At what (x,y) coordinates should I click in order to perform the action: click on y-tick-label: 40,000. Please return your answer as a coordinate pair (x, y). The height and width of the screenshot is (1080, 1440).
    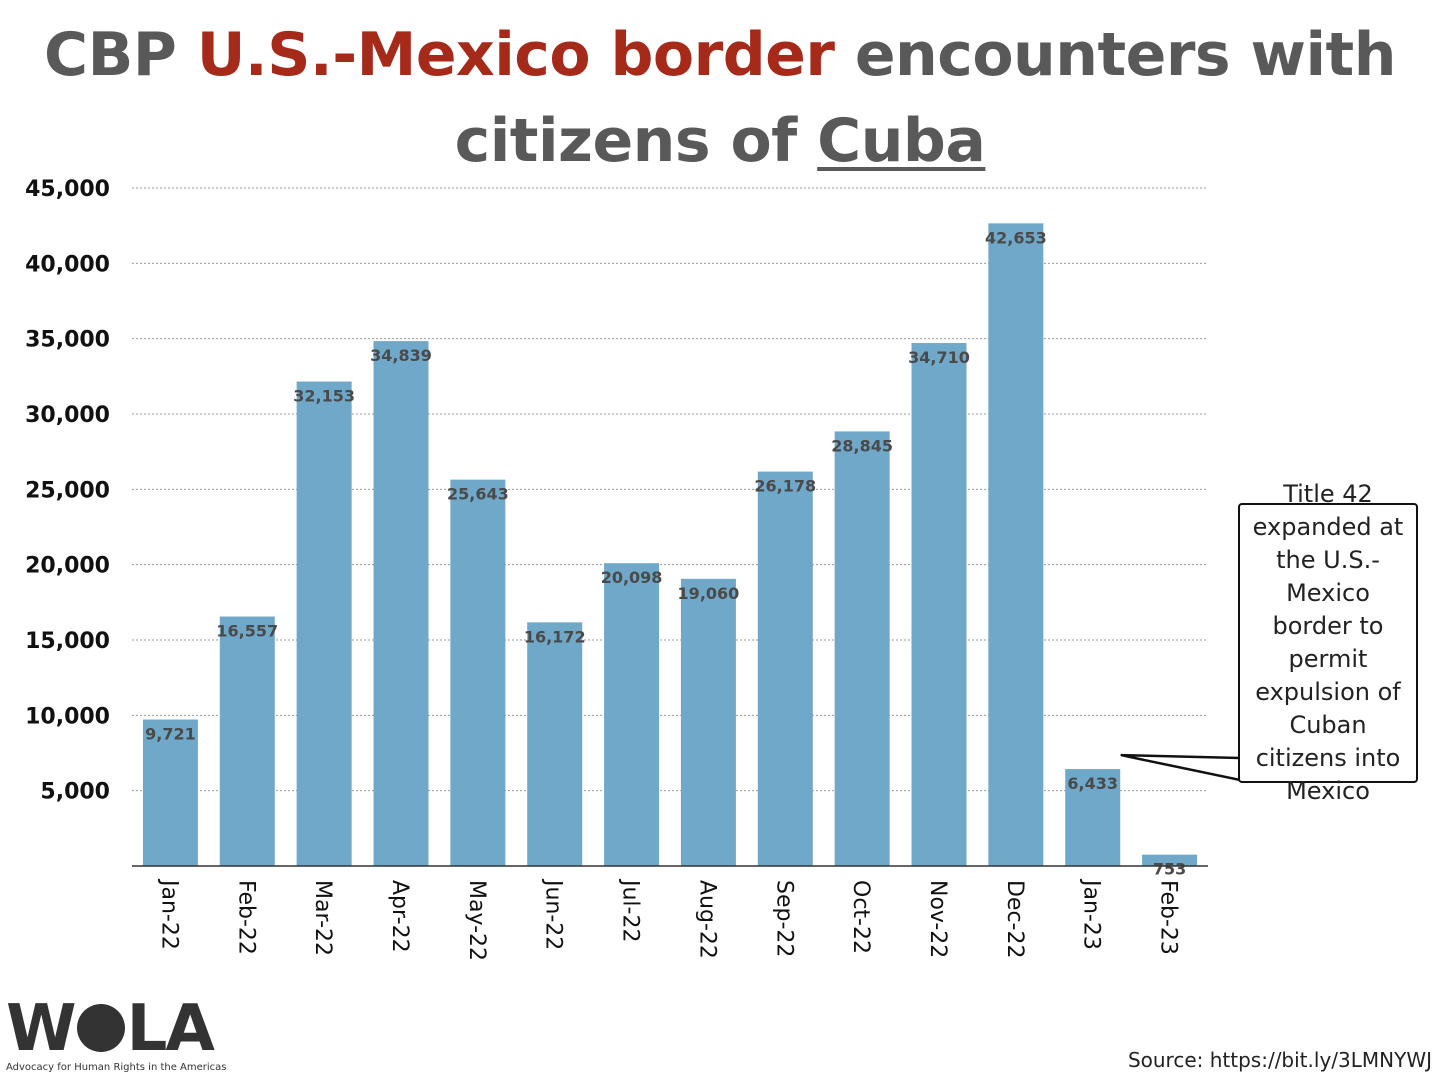
    Looking at the image, I should click on (67, 264).